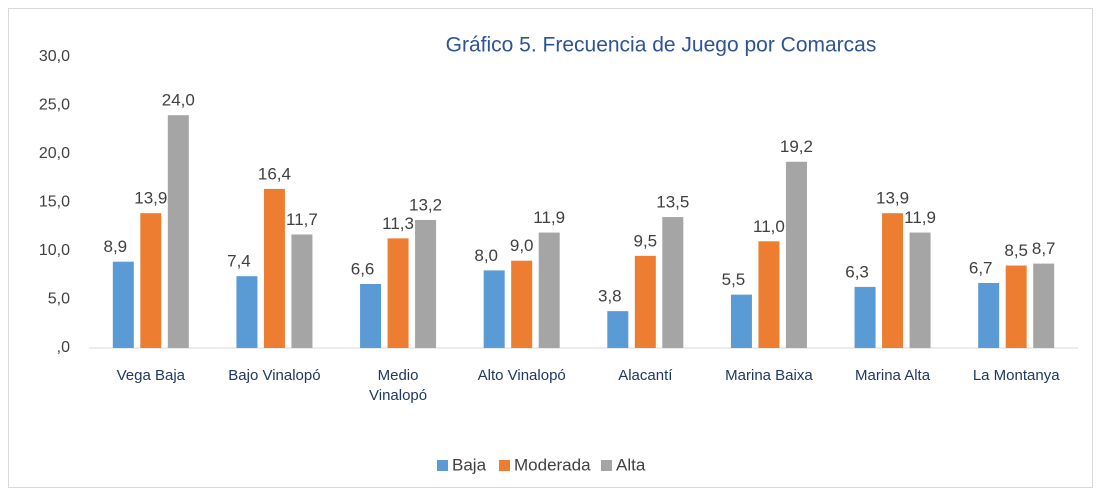 The image size is (1101, 496). What do you see at coordinates (54, 56) in the screenshot?
I see `y-tick-label: 30,0` at bounding box center [54, 56].